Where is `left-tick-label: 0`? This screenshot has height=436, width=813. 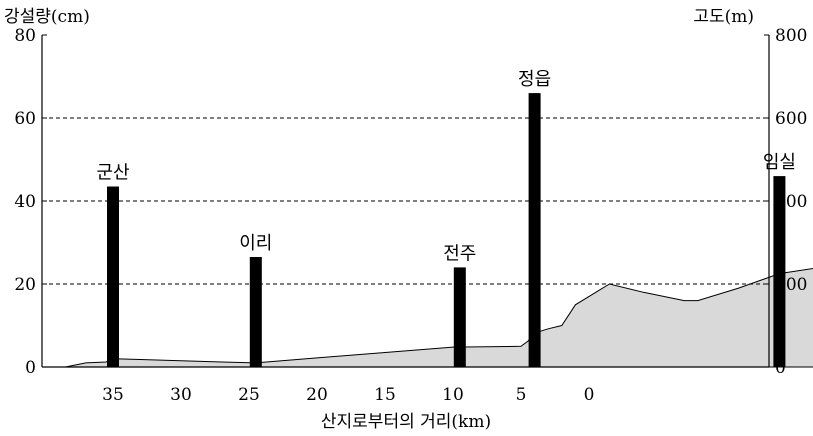 left-tick-label: 0 is located at coordinates (30, 368).